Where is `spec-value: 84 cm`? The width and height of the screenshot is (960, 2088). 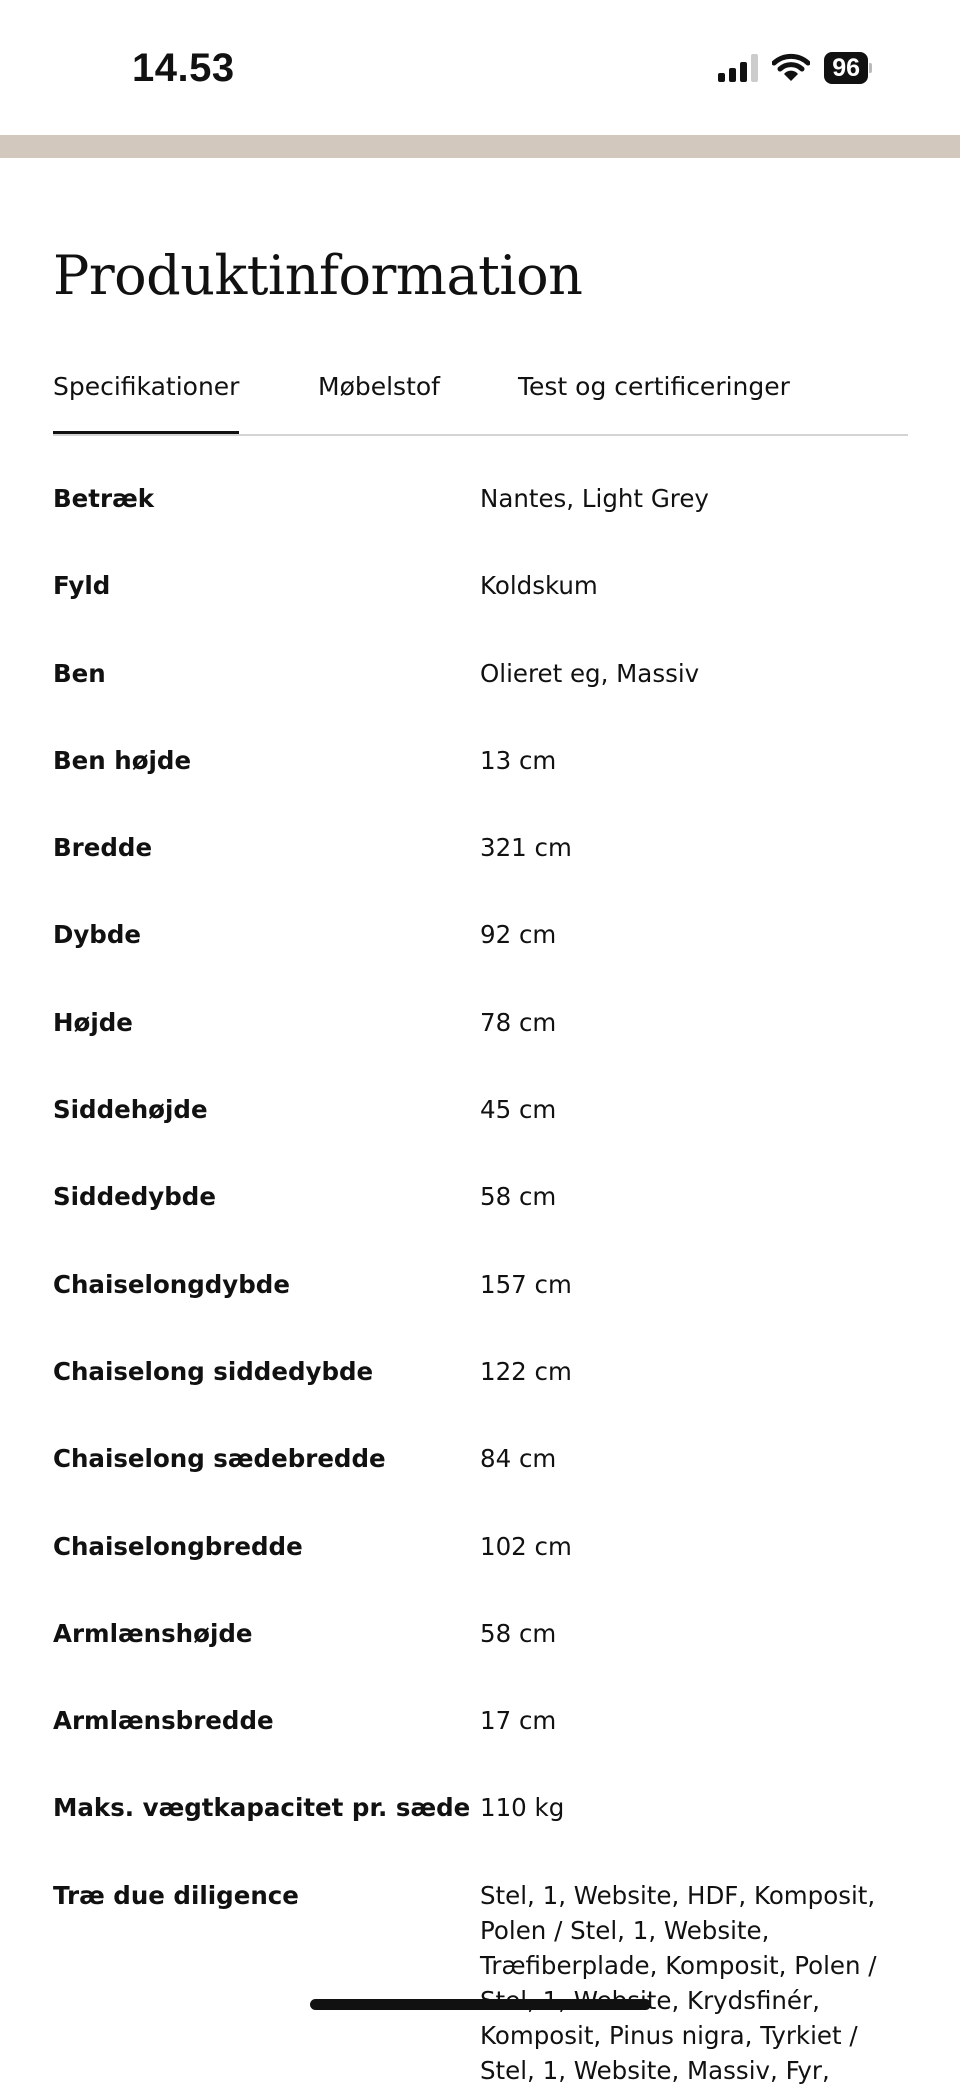 spec-value: 84 cm is located at coordinates (518, 1459).